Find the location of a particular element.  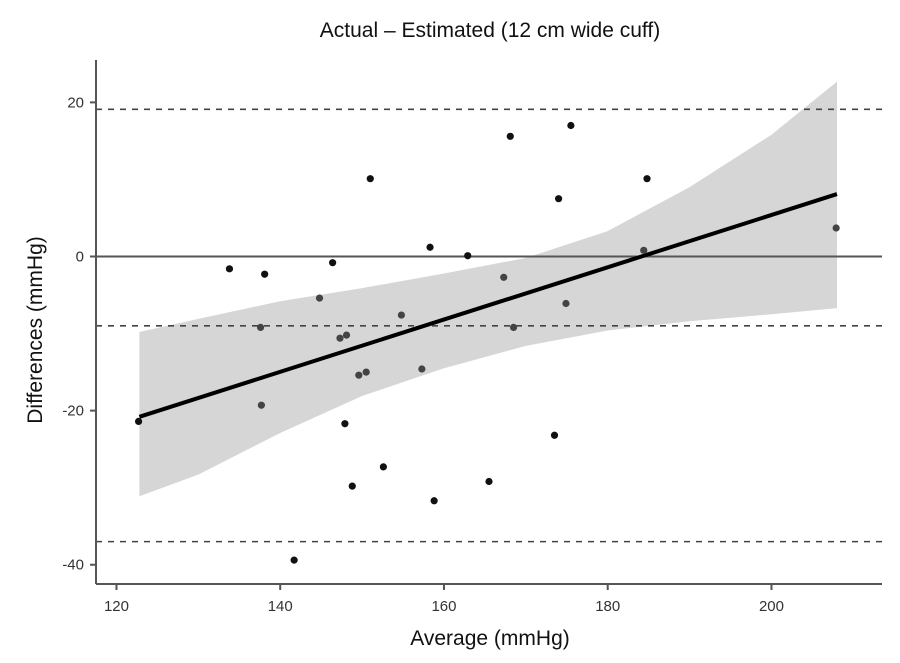

x-axis-label: Average (mmHg) is located at coordinates (490, 638).